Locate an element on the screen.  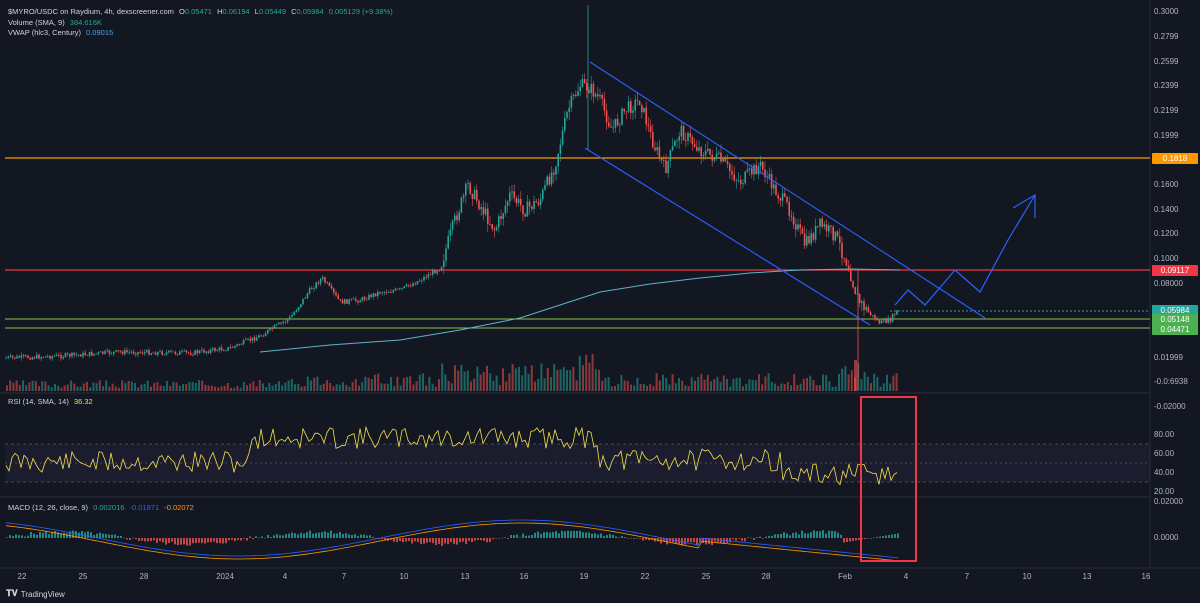
tradingview-logo: 𝐓𝐕 TradingView is located at coordinates (35, 594).